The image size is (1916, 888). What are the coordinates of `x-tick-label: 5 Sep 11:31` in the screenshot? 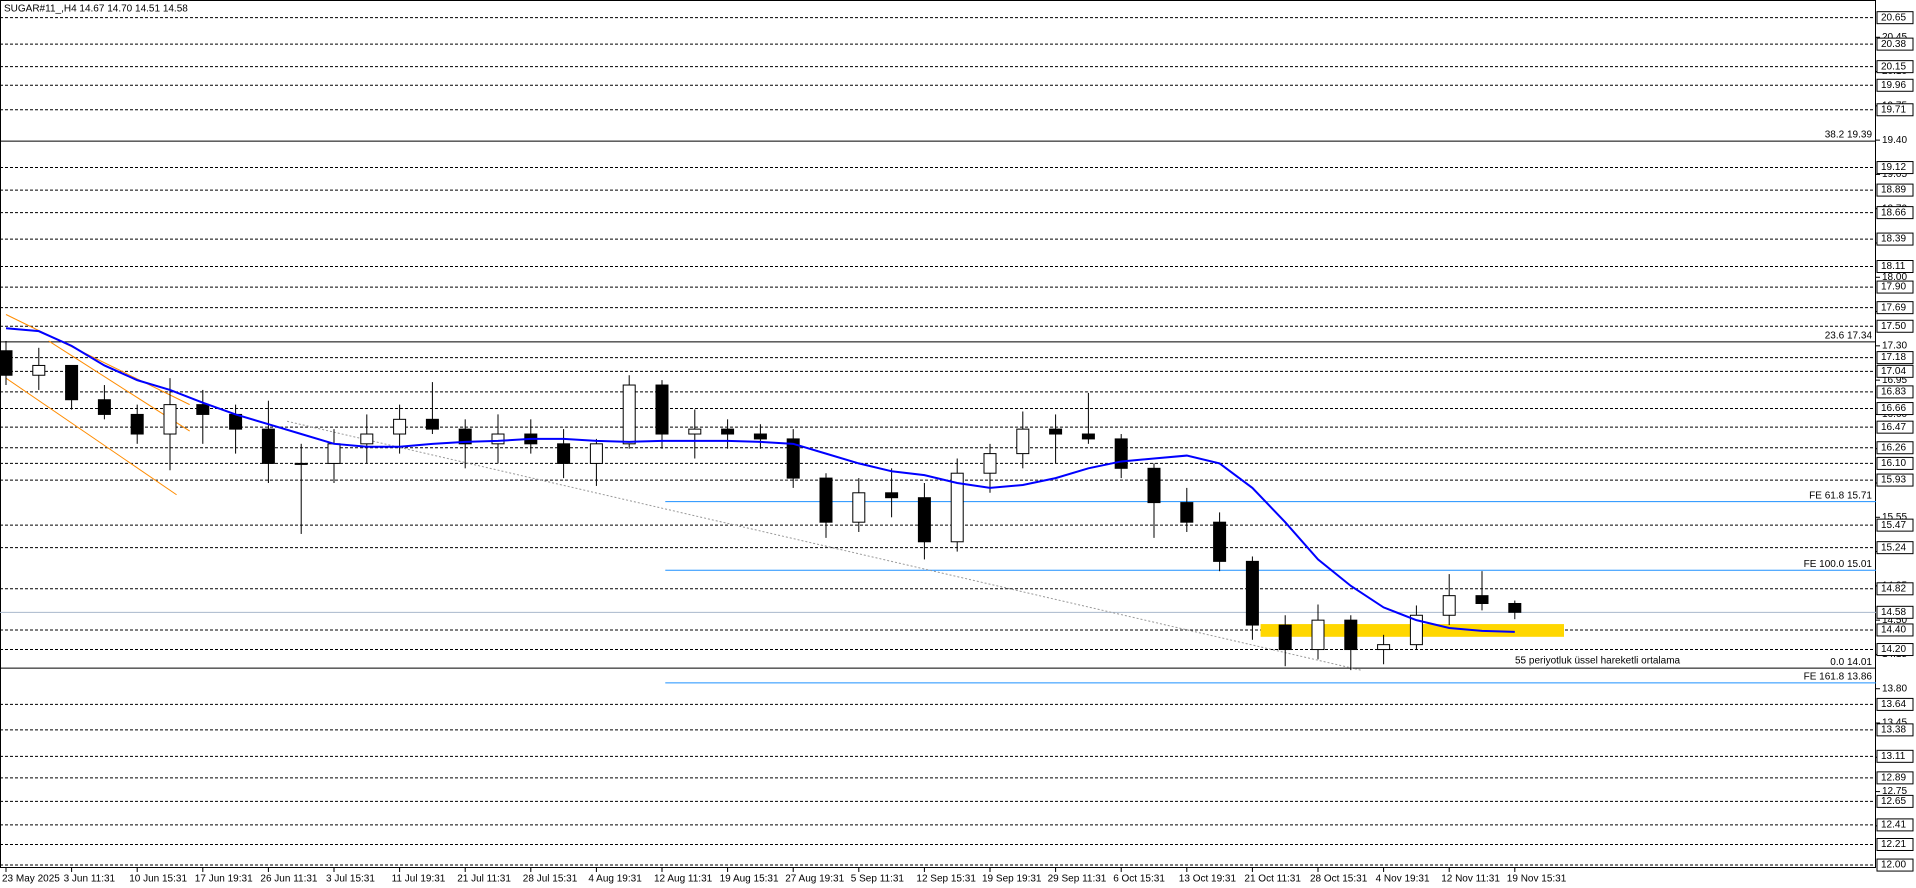 It's located at (878, 879).